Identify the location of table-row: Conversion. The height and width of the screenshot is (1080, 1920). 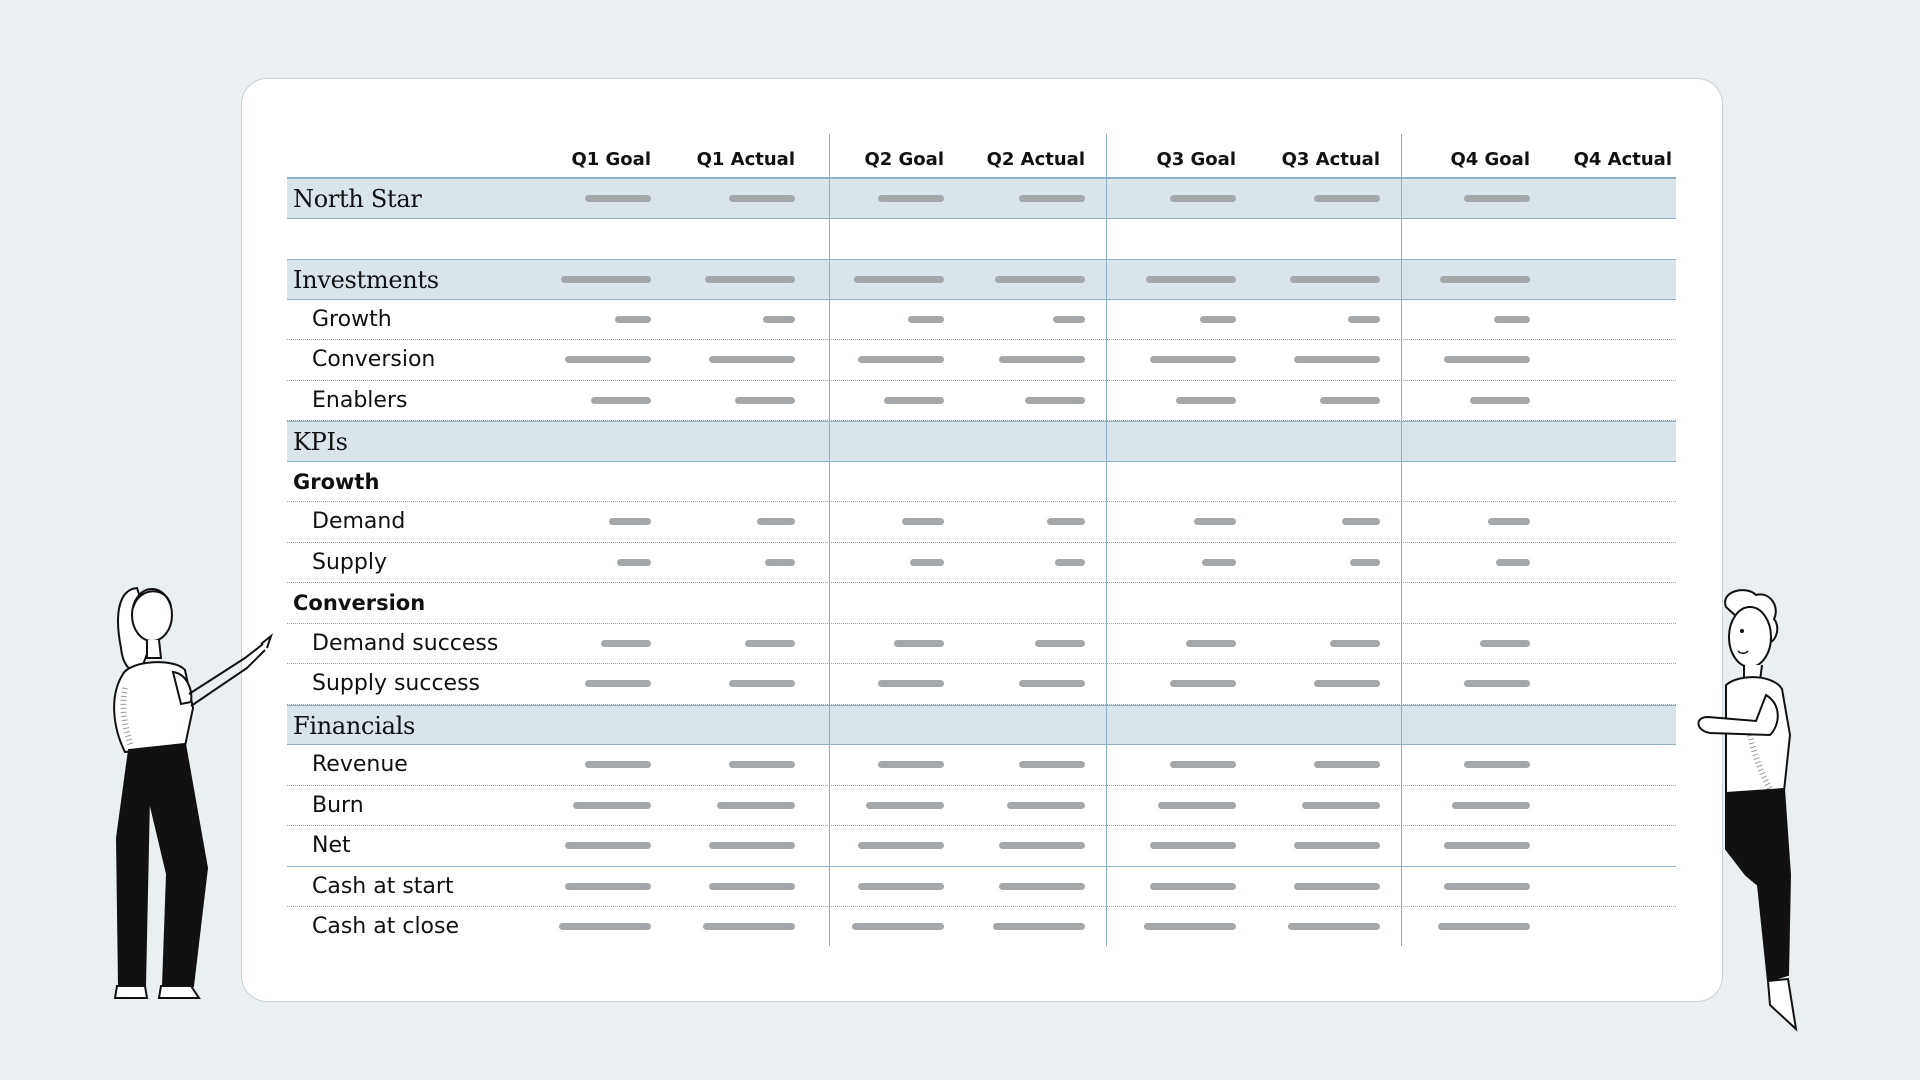
(981, 360).